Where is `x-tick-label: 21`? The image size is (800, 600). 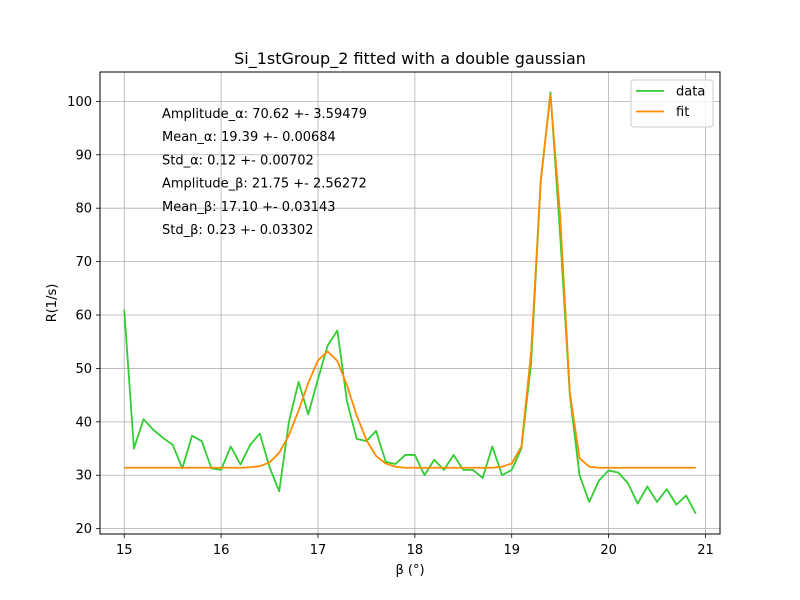 x-tick-label: 21 is located at coordinates (705, 550).